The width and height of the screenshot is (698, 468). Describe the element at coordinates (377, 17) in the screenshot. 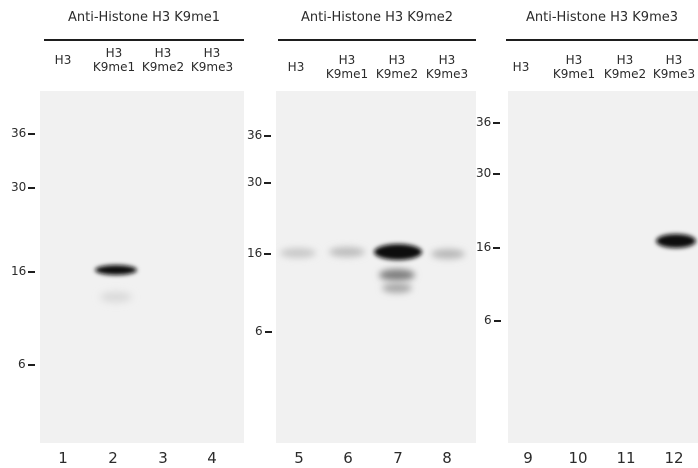

I see `panel-title: Anti-Histone H3 K9me2` at that location.